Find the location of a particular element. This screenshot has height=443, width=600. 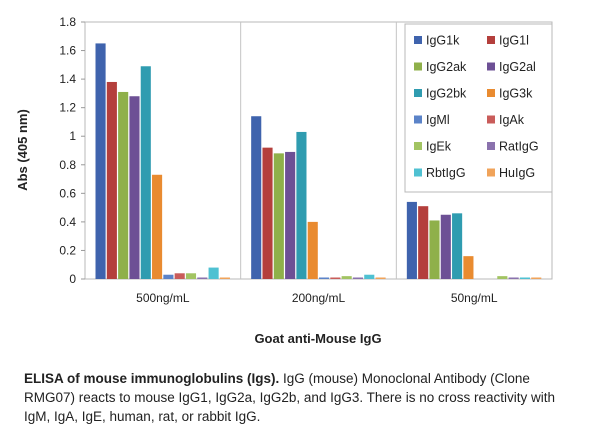

legend-label: IgEk is located at coordinates (439, 147).